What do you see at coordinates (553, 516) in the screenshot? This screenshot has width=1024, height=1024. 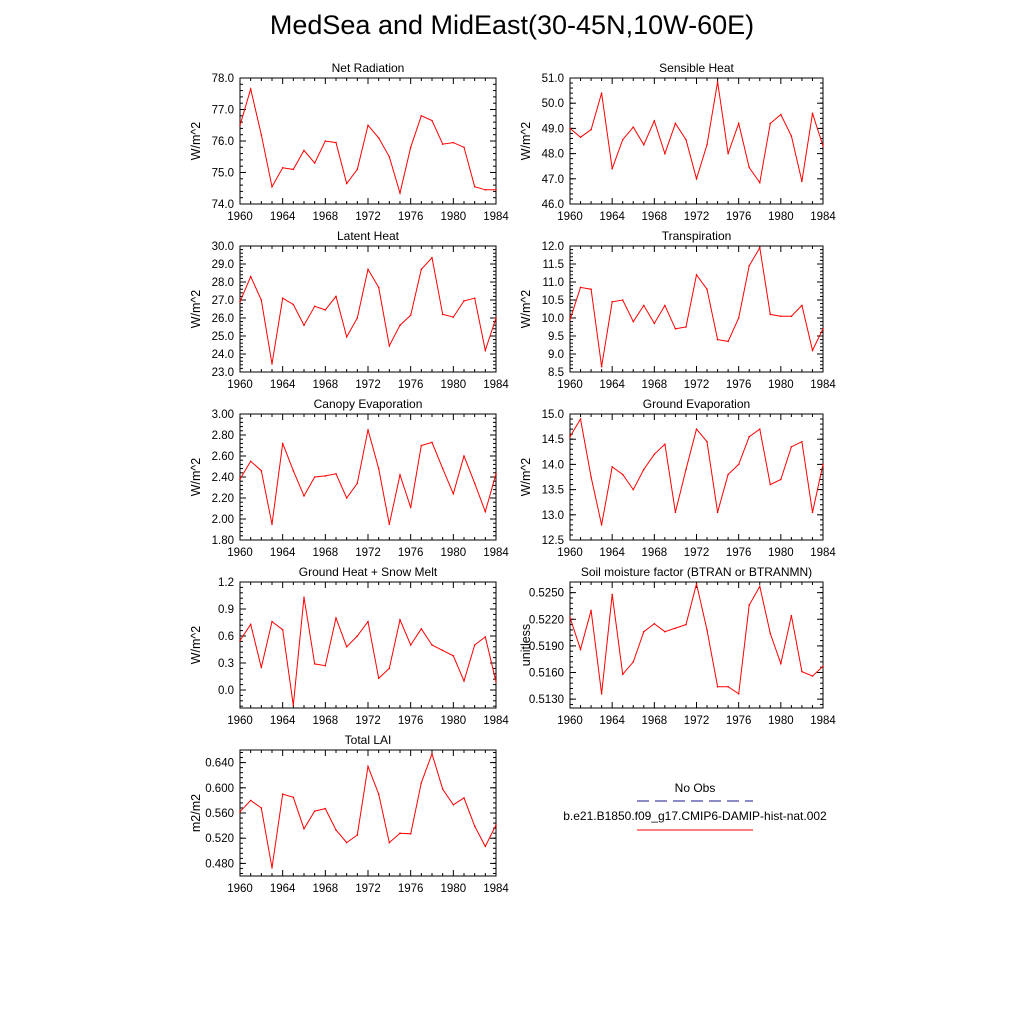 I see `y-tick-label: 13.0` at bounding box center [553, 516].